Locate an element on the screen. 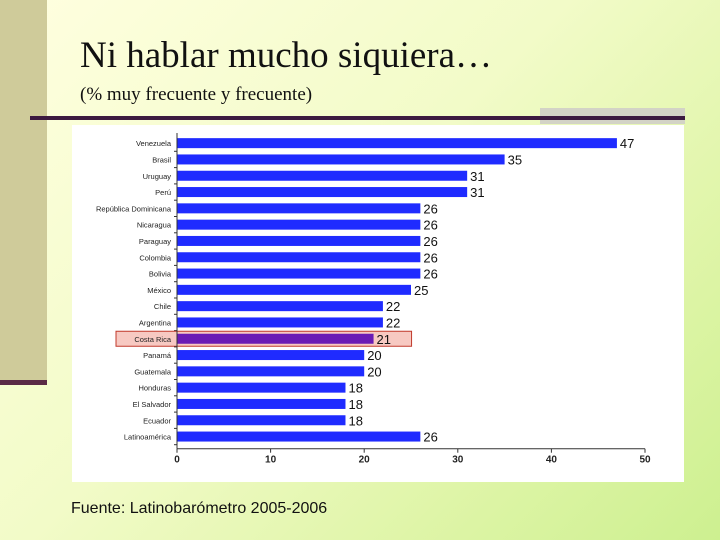  category-label: Brasil is located at coordinates (161, 159).